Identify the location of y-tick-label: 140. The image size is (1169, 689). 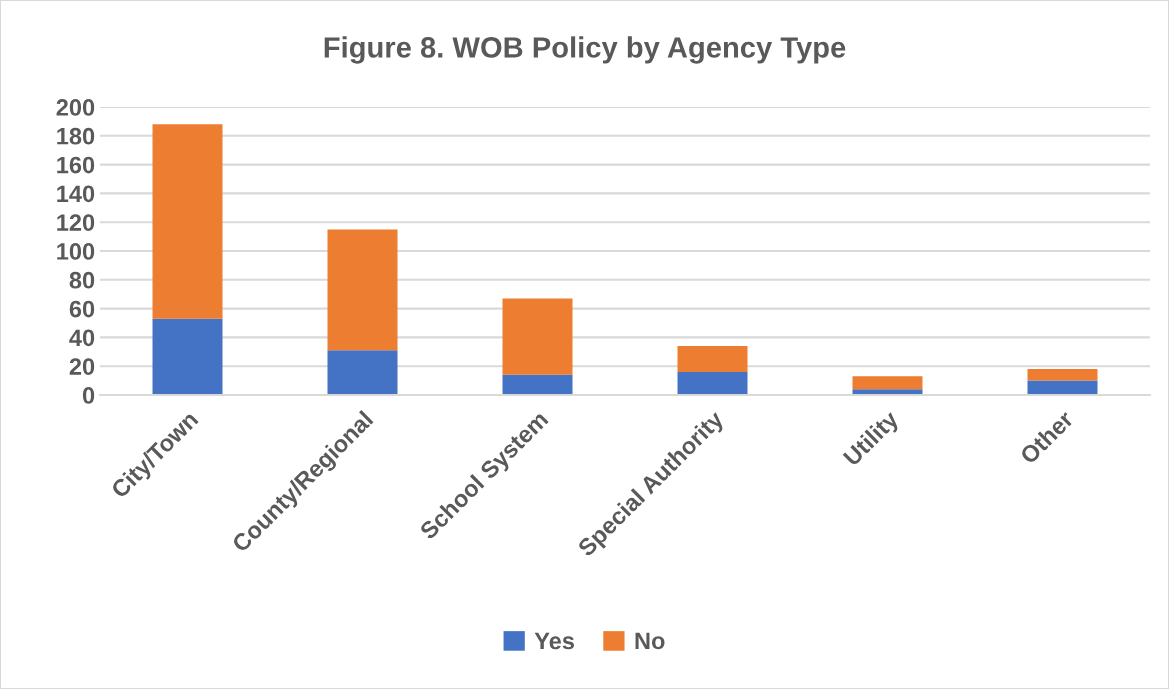
(76, 194).